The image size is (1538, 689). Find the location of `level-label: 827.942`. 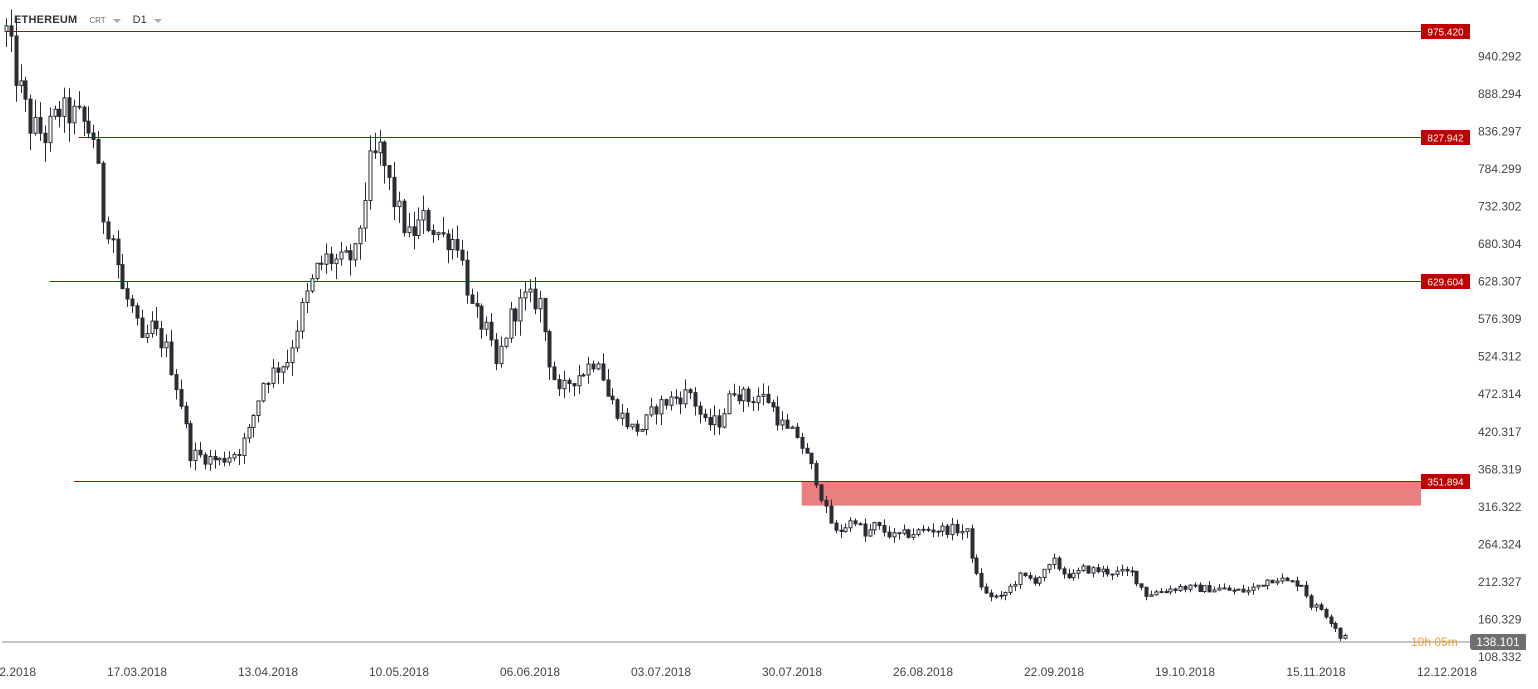

level-label: 827.942 is located at coordinates (1445, 139).